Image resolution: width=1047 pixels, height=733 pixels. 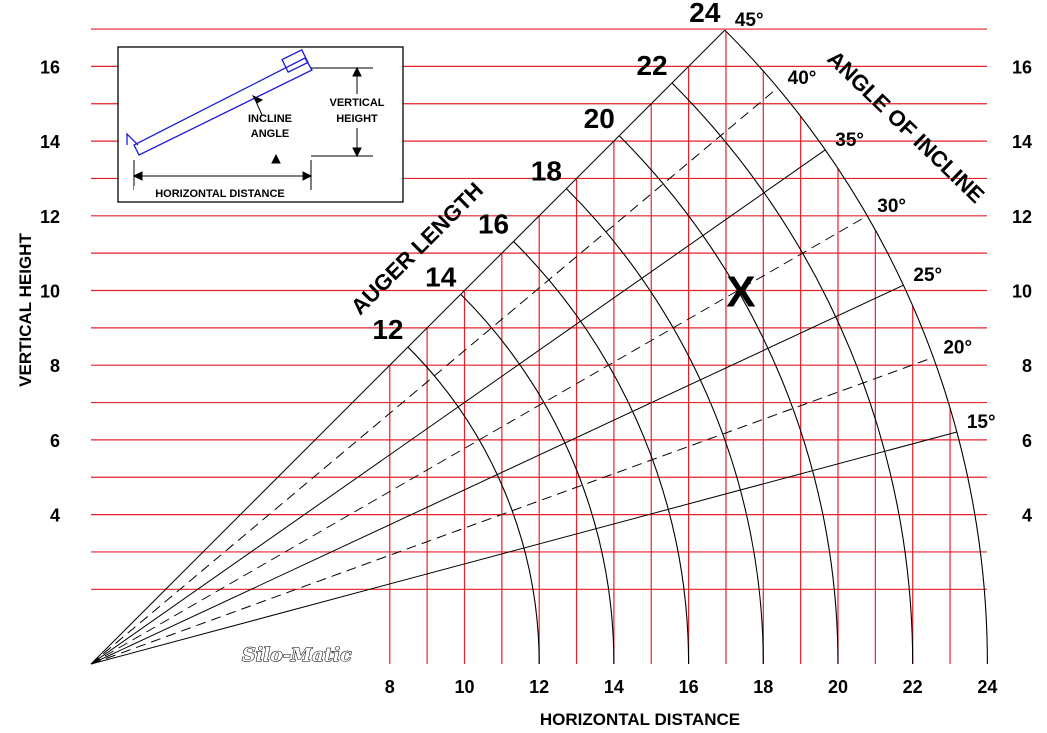 What do you see at coordinates (1027, 366) in the screenshot?
I see `y-tick-label-right: 8` at bounding box center [1027, 366].